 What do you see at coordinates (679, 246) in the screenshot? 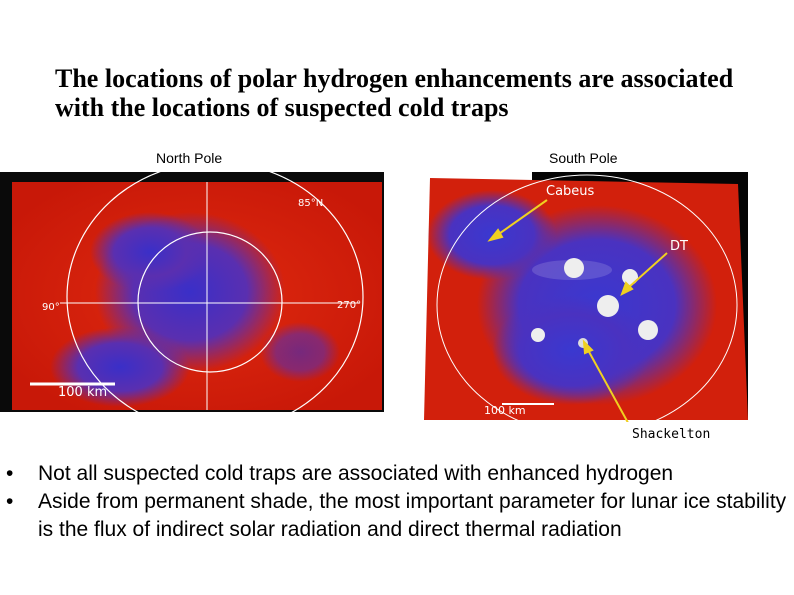
I see `map-label: DT` at bounding box center [679, 246].